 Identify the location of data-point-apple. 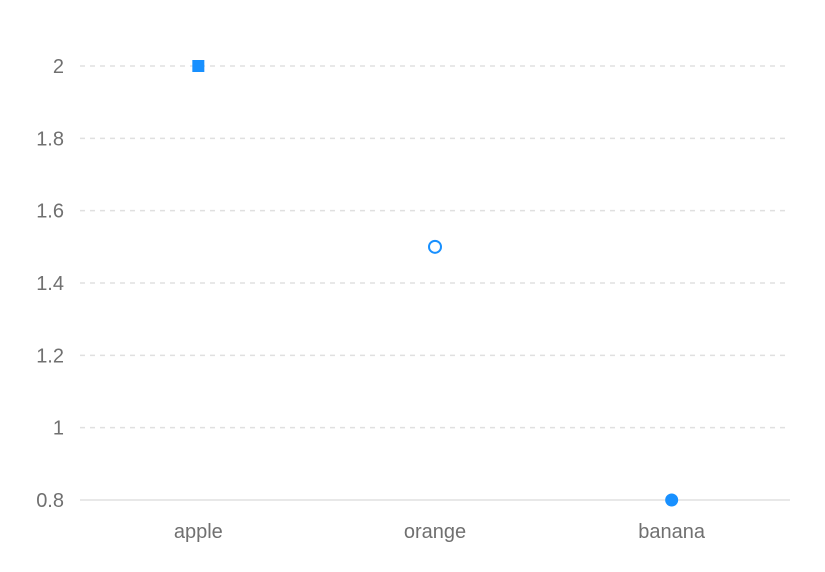
(198, 66).